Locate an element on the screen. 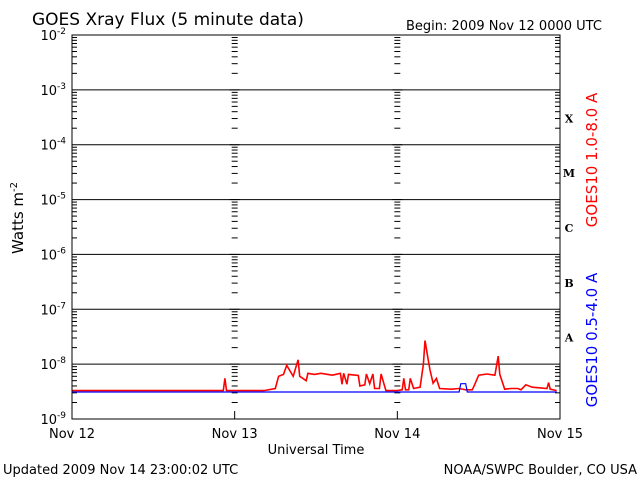 The height and width of the screenshot is (480, 640). y-tick-label: 10⁻⁴ is located at coordinates (53, 145).